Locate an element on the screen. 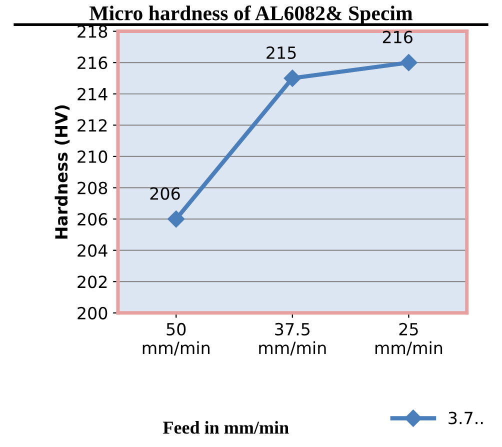 The width and height of the screenshot is (502, 447). y-tick-label: 210 is located at coordinates (93, 157).